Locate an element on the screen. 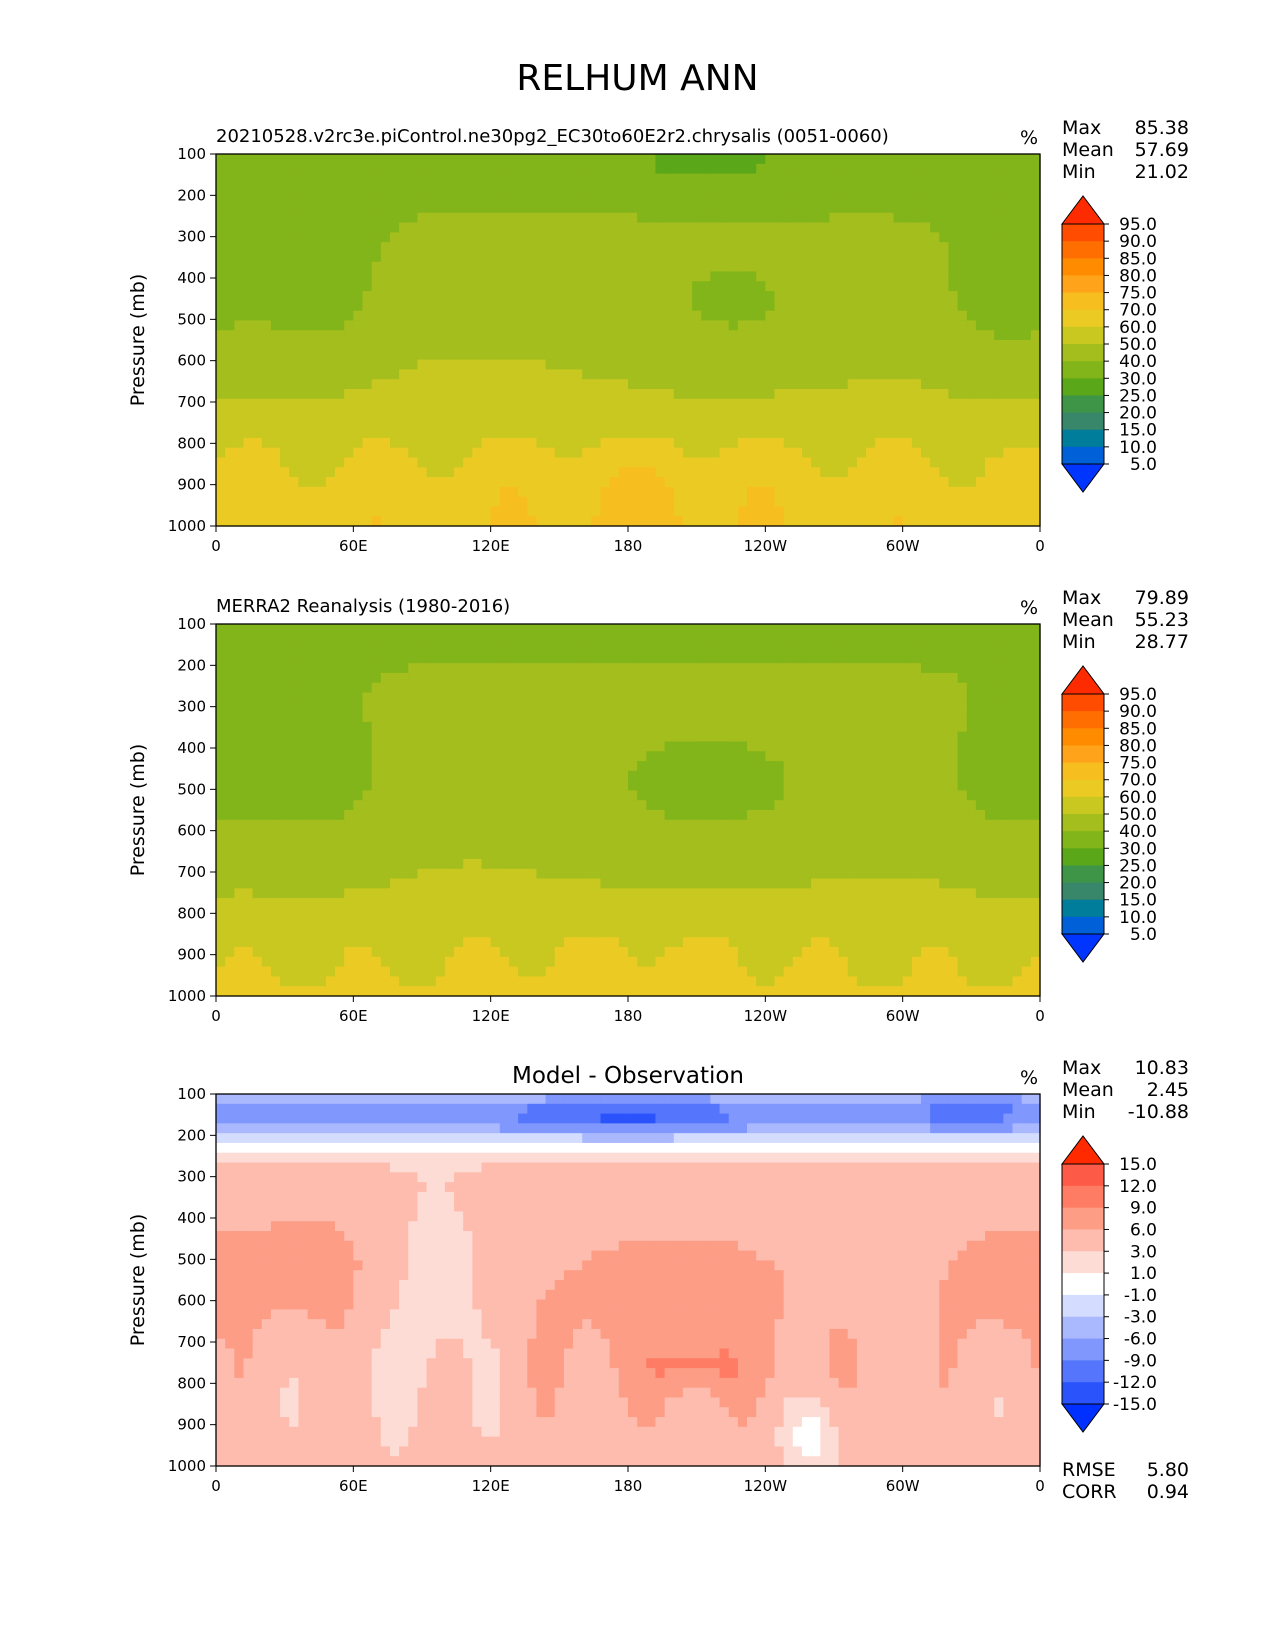 This screenshot has height=1650, width=1275. colorbar-label: 75.0 is located at coordinates (1138, 294).